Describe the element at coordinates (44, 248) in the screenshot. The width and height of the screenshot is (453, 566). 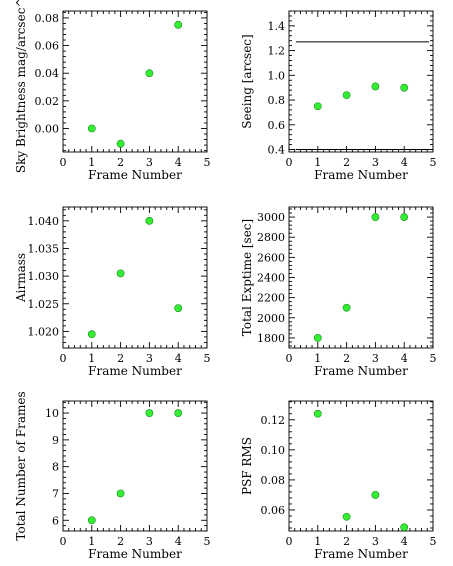
I see `y-tick-label: 1.035` at that location.